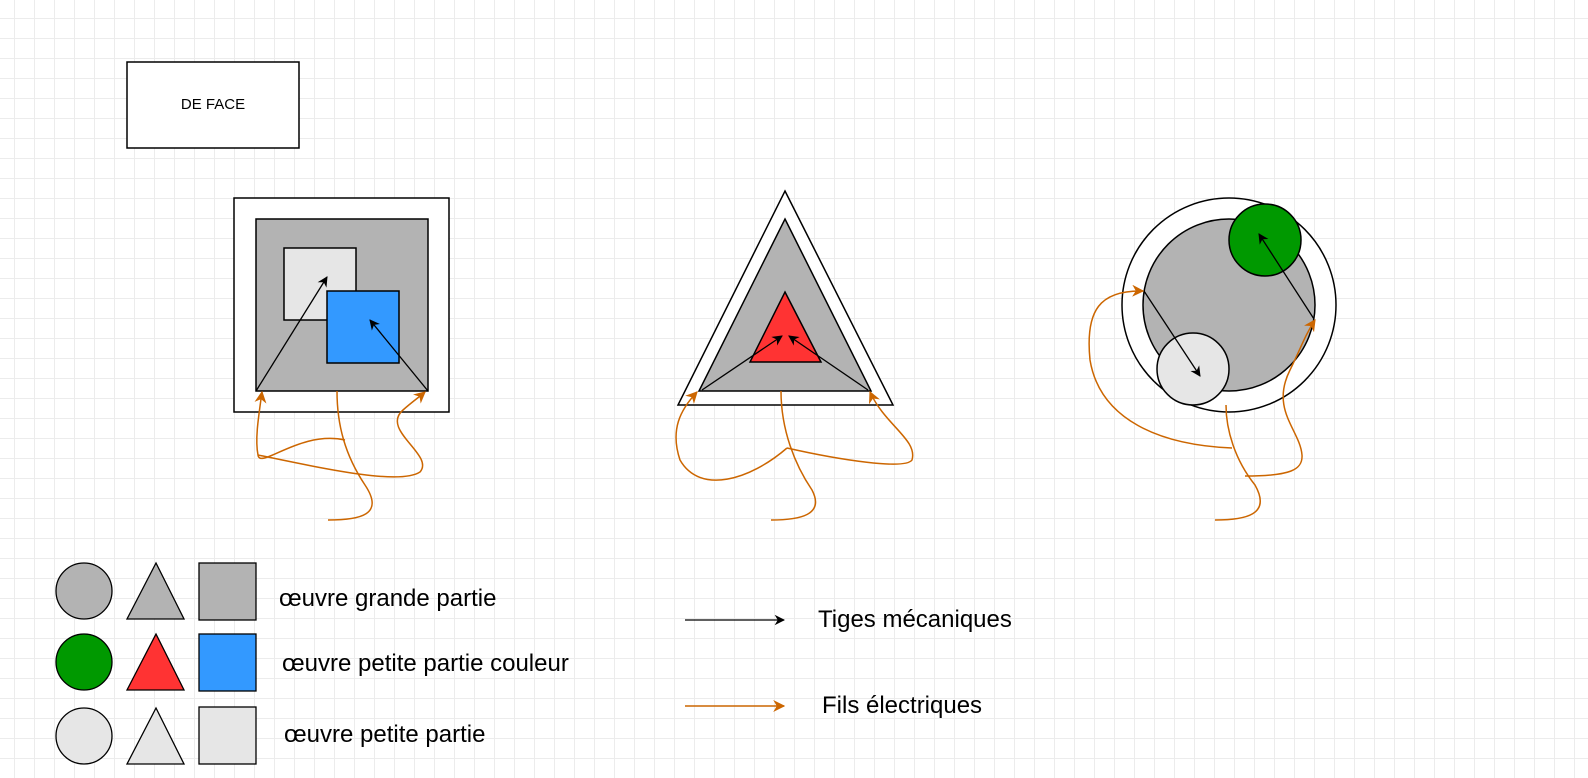 This screenshot has height=778, width=1588. What do you see at coordinates (850, 427) in the screenshot?
I see `triangle-wire-right` at bounding box center [850, 427].